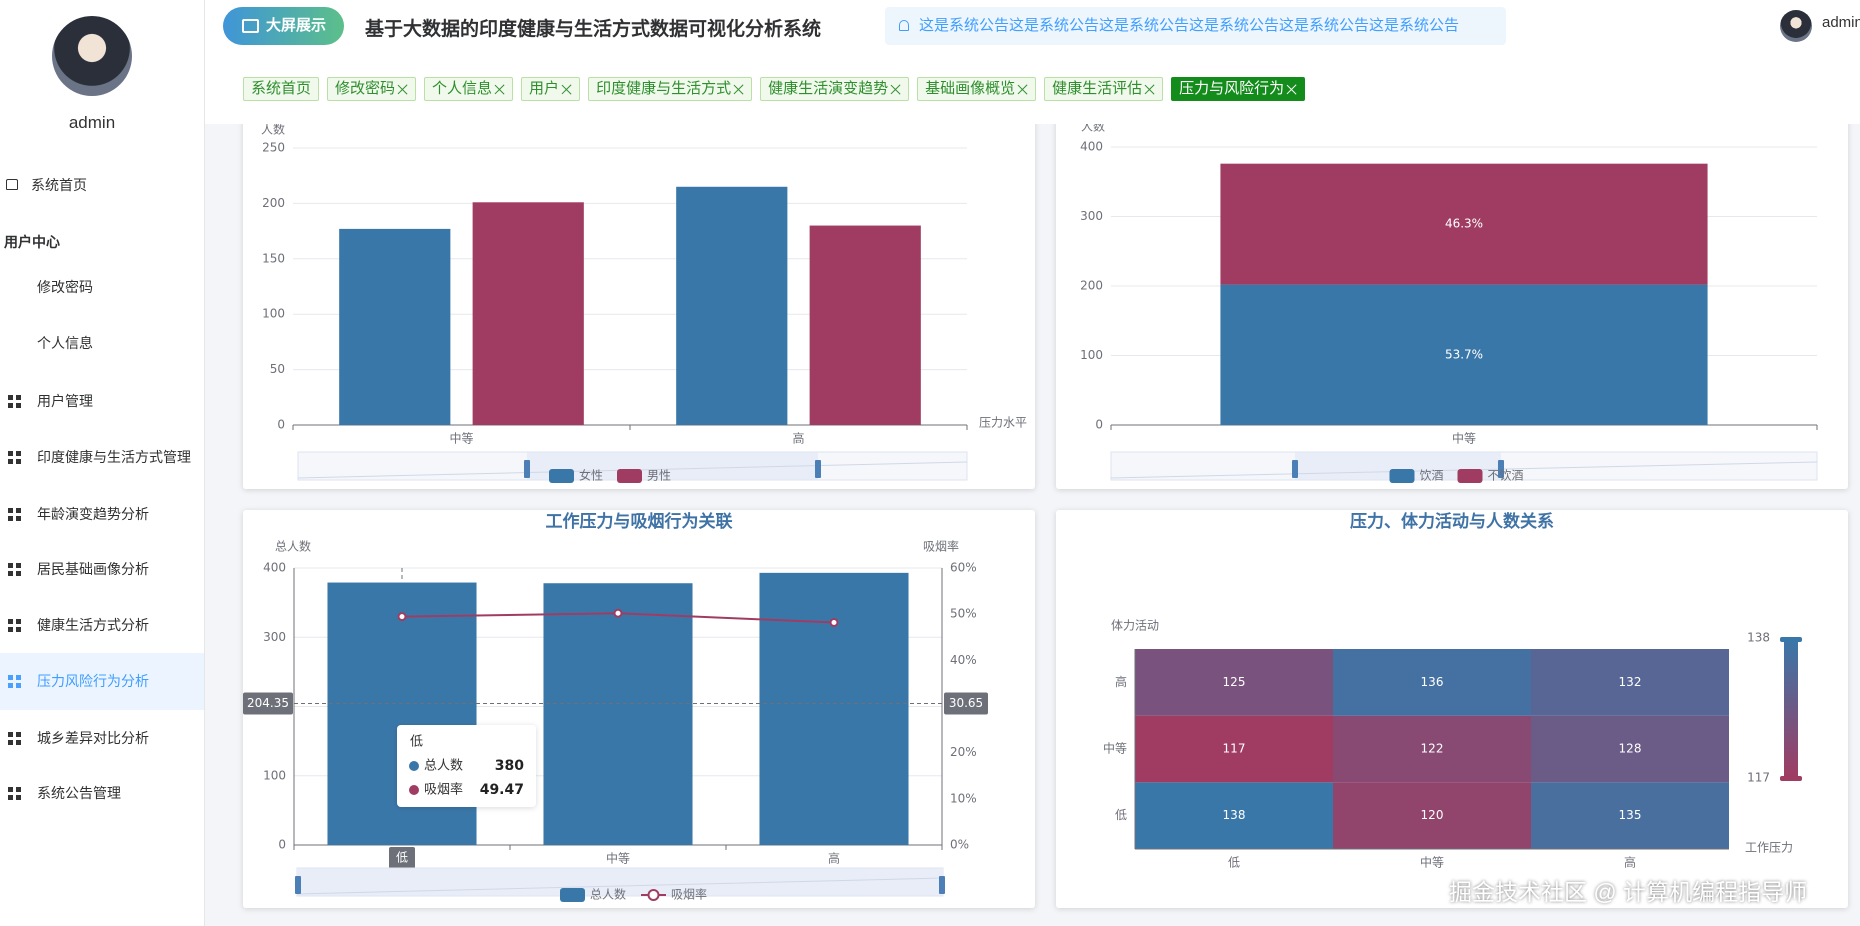 The image size is (1860, 926). Describe the element at coordinates (963, 568) in the screenshot. I see `y-tick-label: 60%` at that location.